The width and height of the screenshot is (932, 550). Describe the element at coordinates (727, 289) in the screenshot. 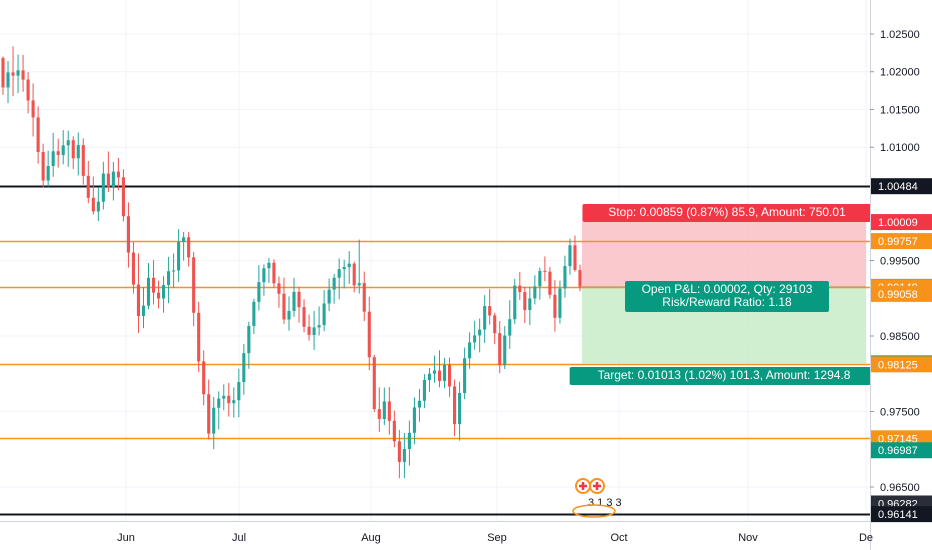

I see `pl-banner-text: Open P&L: 0.00002, Qty: 29103` at that location.